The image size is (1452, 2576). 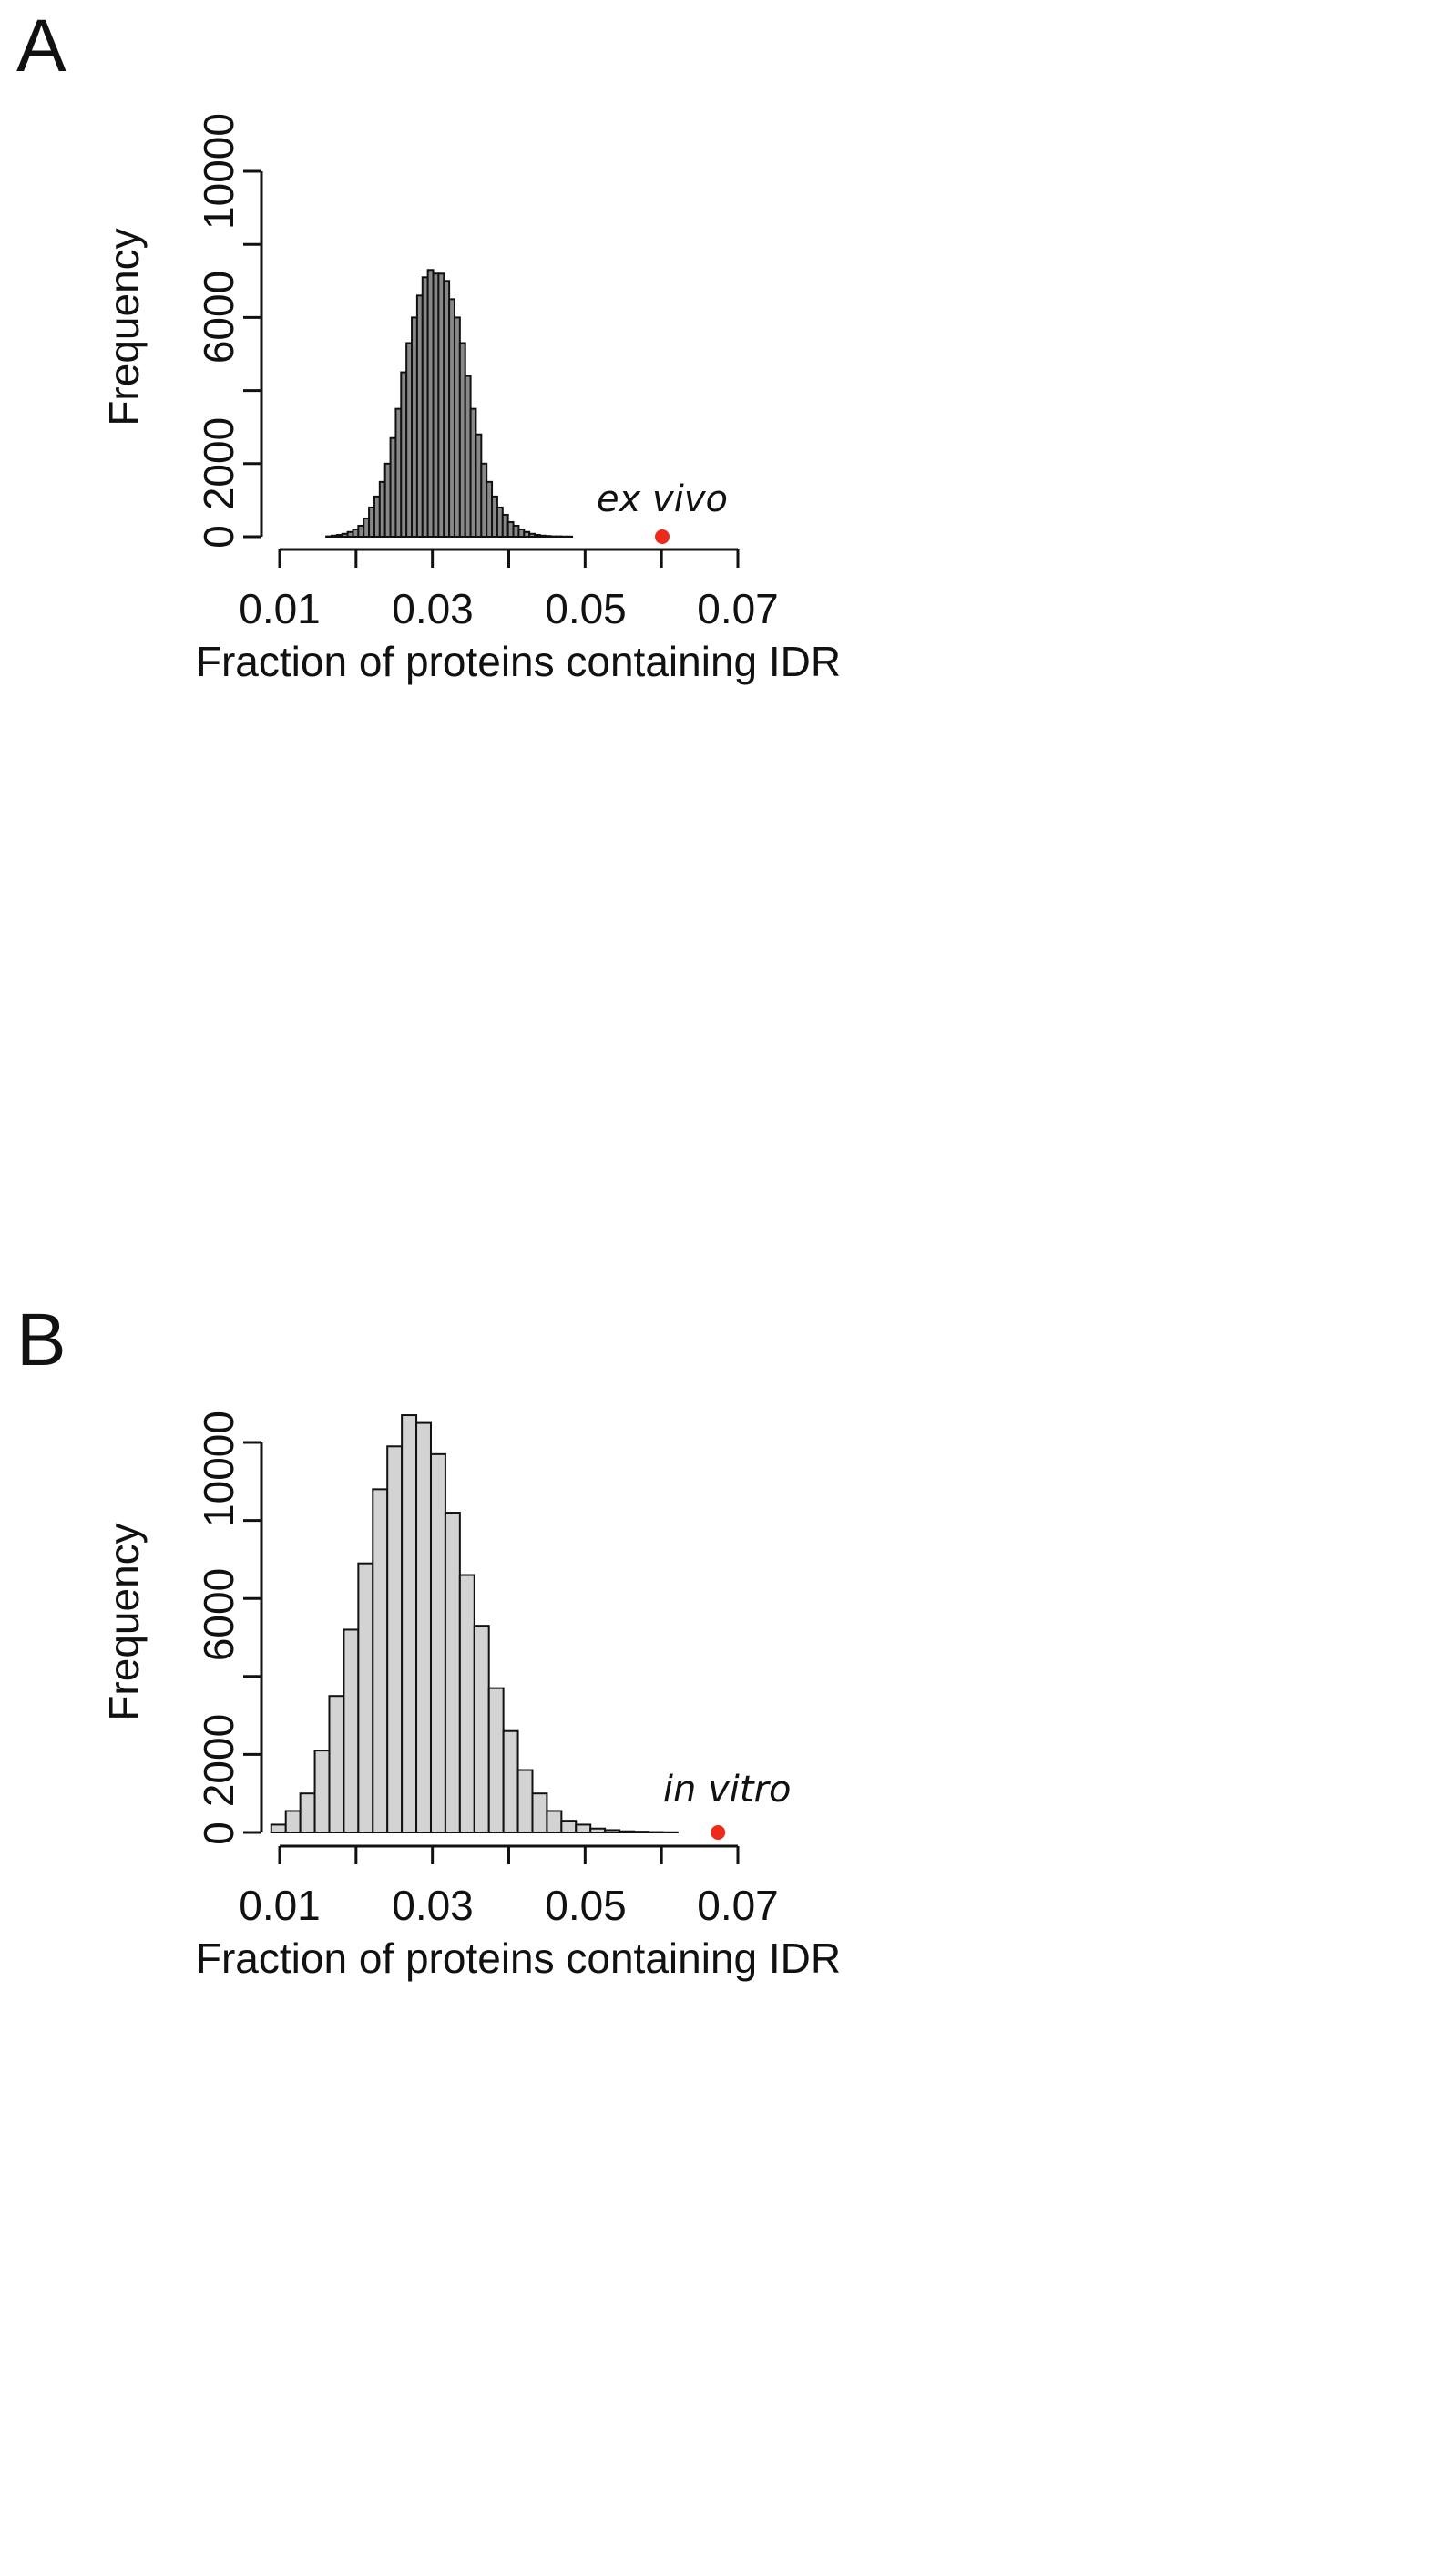 I want to click on bars-group-a, so click(x=449, y=404).